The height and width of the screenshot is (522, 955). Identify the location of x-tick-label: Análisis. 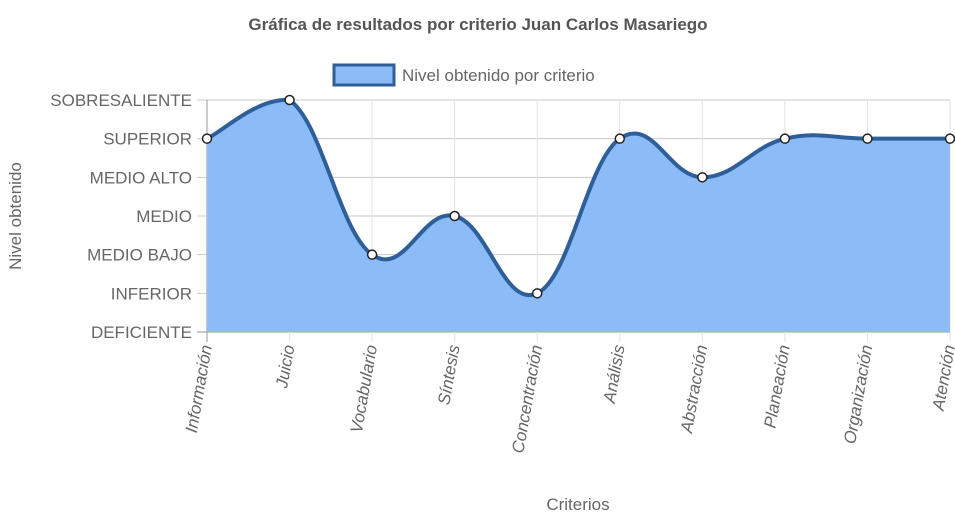
(614, 374).